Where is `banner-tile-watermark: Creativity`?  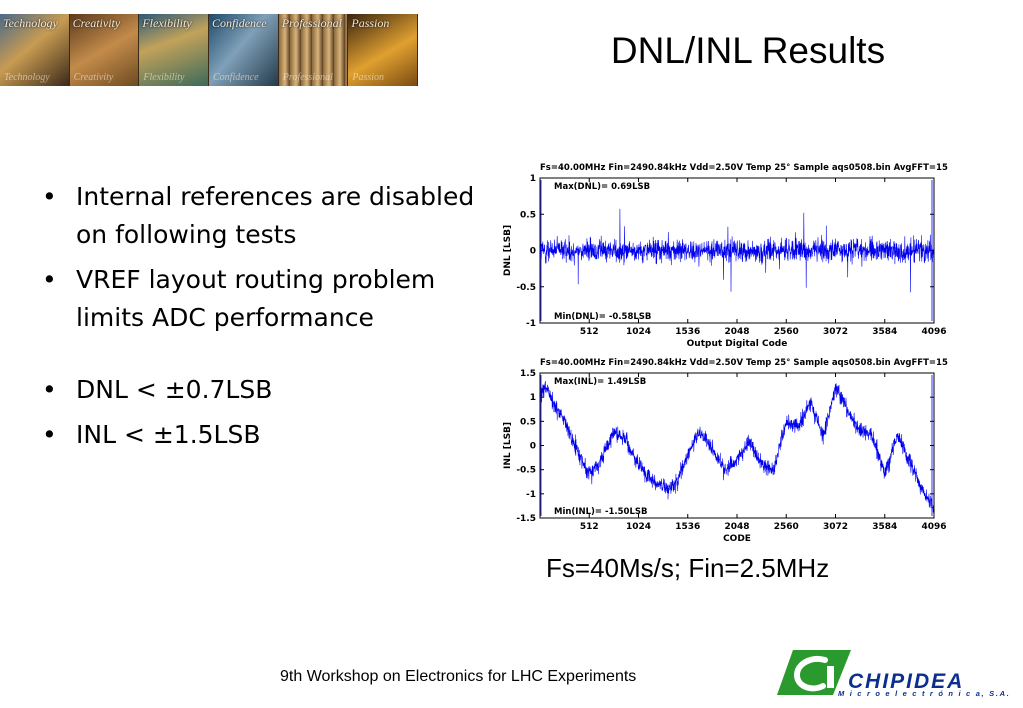
banner-tile-watermark: Creativity is located at coordinates (93, 77).